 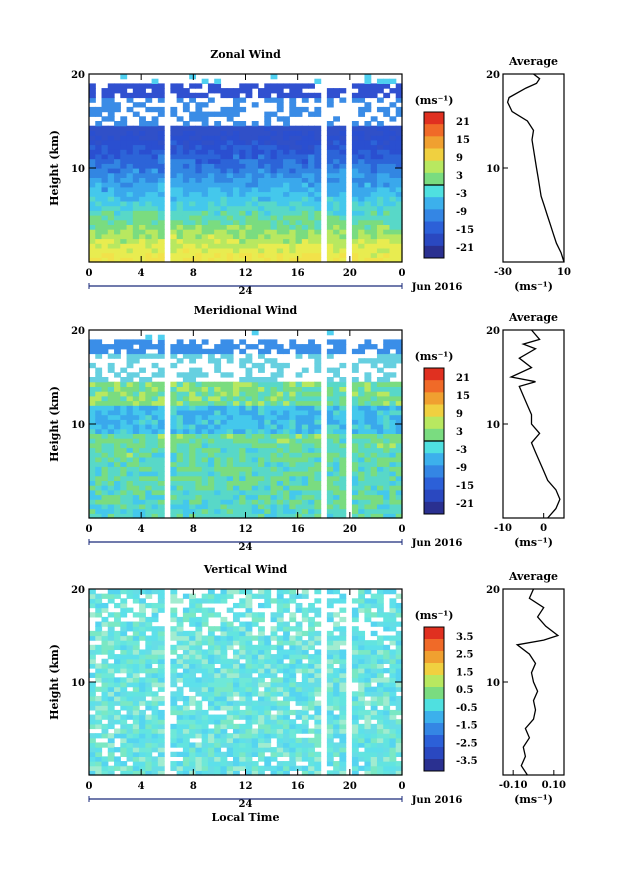 I want to click on panel-title: Zonal Wind, so click(x=245, y=54).